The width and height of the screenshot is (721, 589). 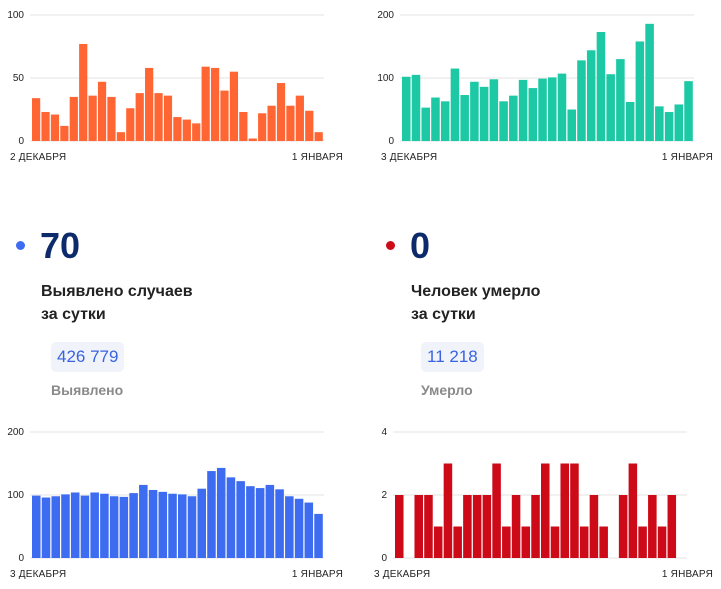 What do you see at coordinates (117, 291) in the screenshot?
I see `cases-label-line1: Выявлено случаев` at bounding box center [117, 291].